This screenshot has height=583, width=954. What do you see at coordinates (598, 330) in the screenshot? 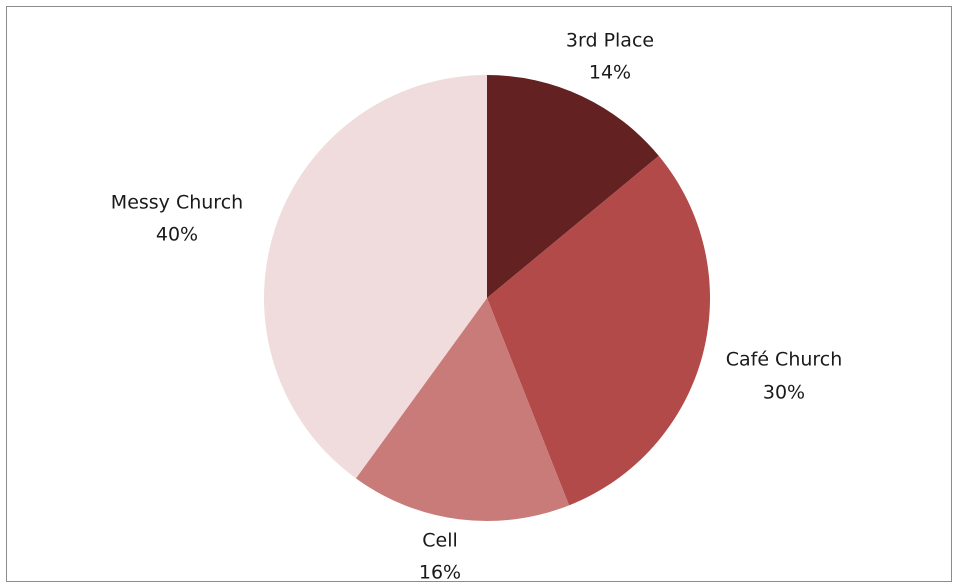
I see `pie-slice-cafe-church` at bounding box center [598, 330].